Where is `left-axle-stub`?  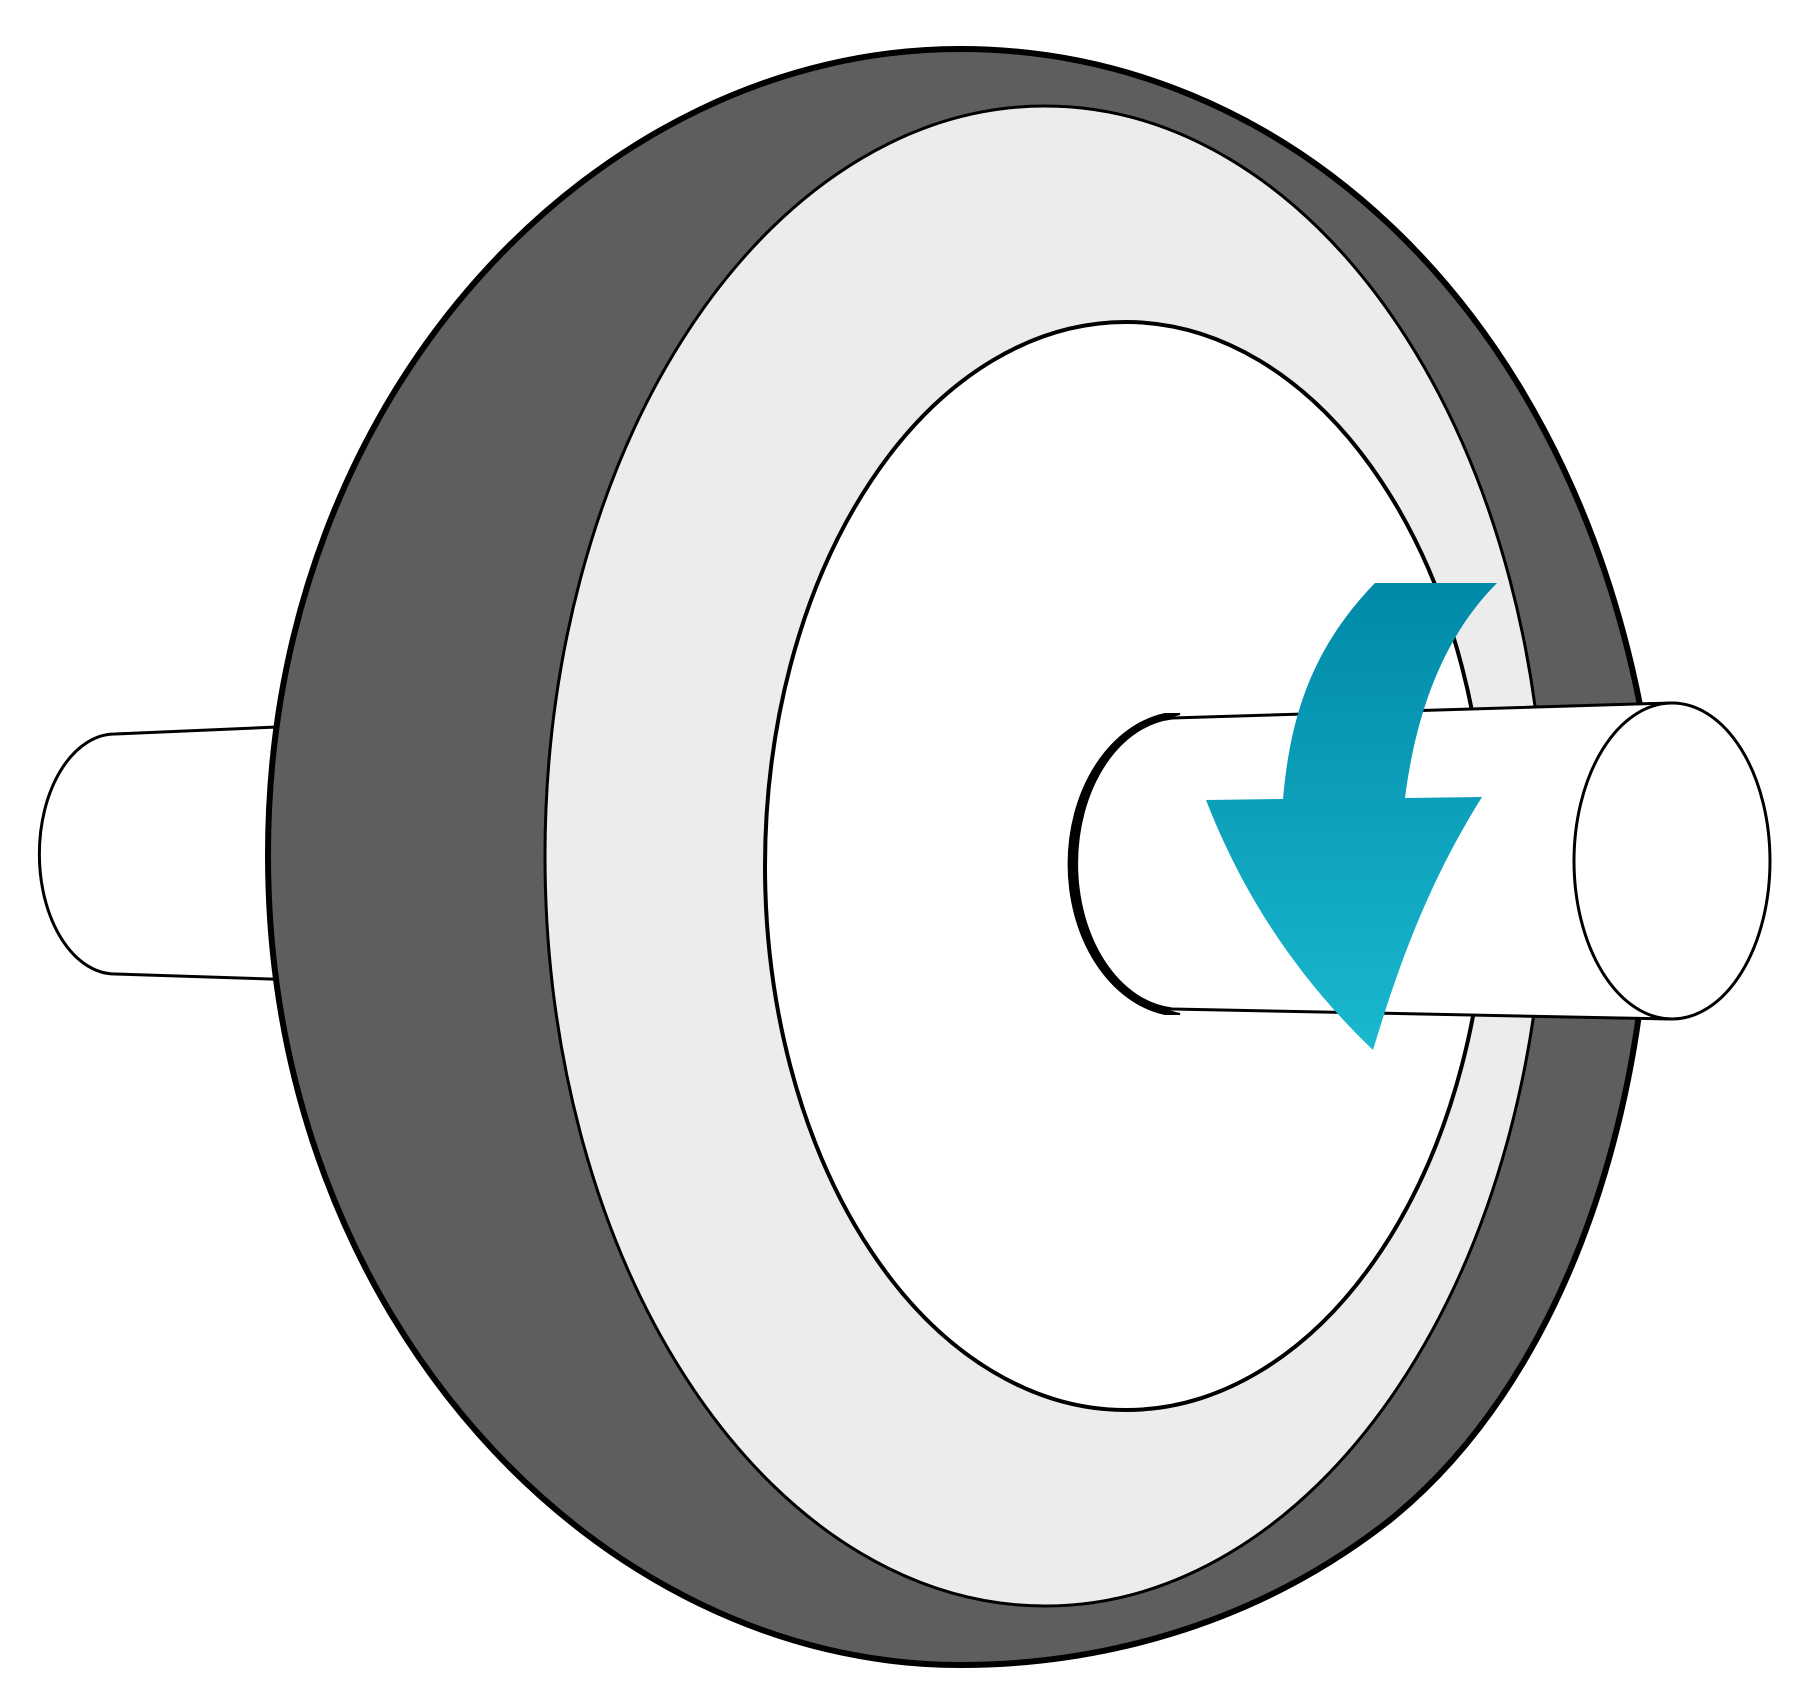
left-axle-stub is located at coordinates (169, 853).